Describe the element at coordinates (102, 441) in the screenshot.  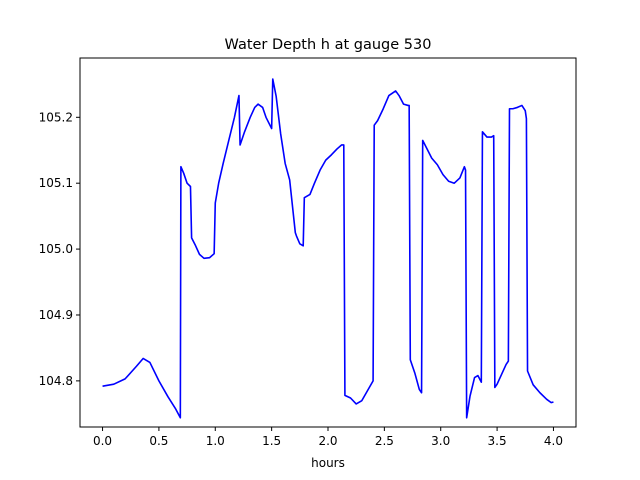
I see `x-tick-label: 0.0` at that location.